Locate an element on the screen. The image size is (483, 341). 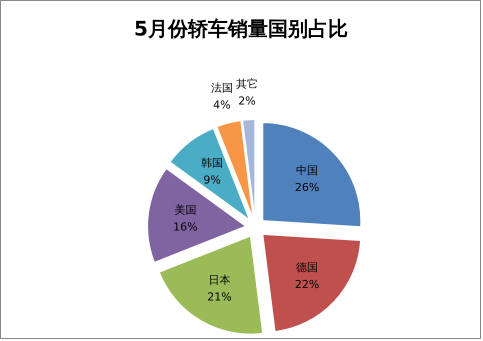
slice-label: 其它 is located at coordinates (247, 83).